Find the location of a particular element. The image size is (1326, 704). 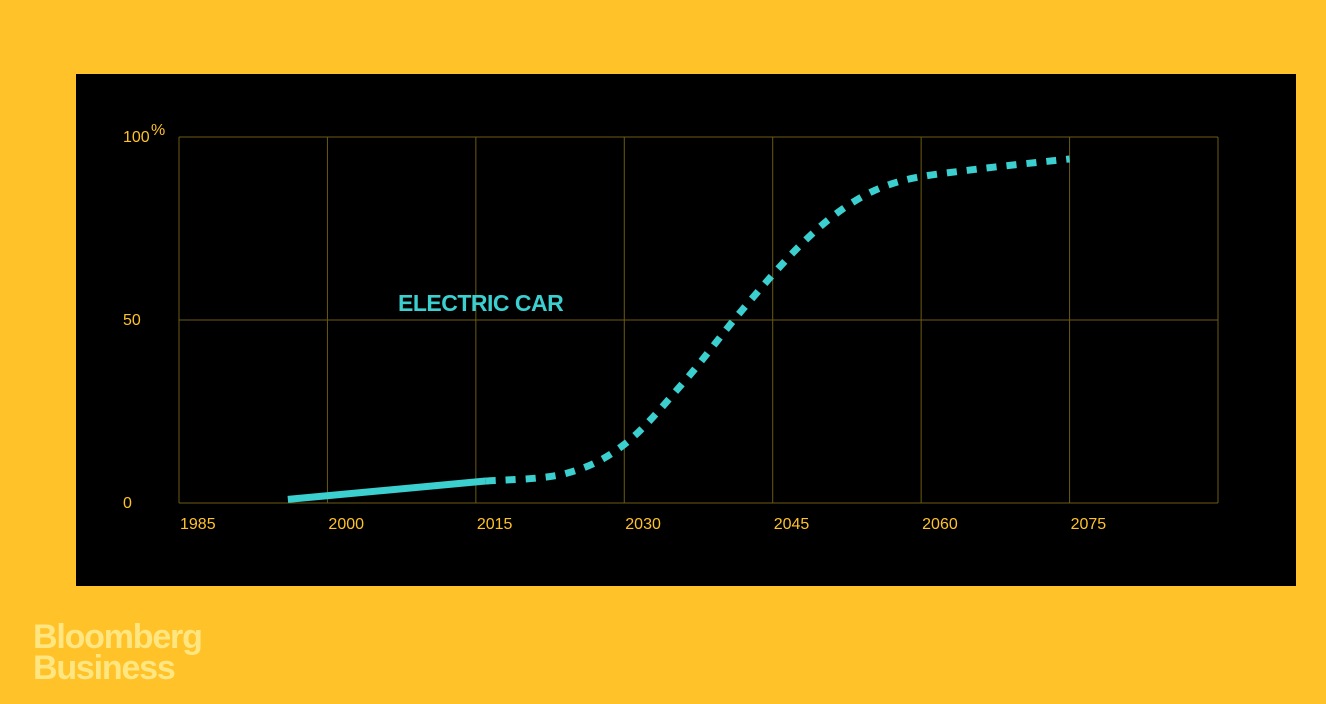

x-tick-label-2015: 2015 is located at coordinates (495, 524).